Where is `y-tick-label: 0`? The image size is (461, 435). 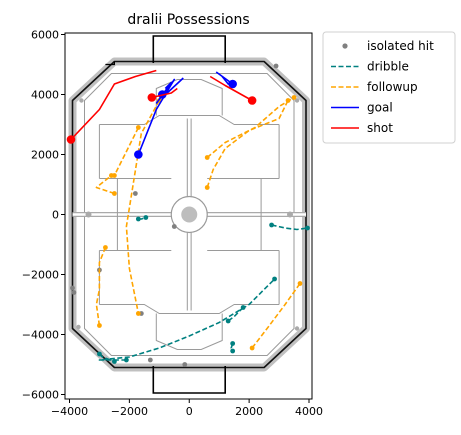
y-tick-label: 0 is located at coordinates (55, 215).